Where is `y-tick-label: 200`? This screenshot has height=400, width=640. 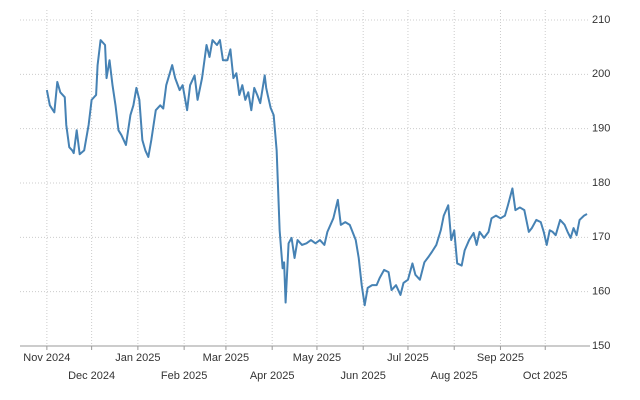
y-tick-label: 200 is located at coordinates (601, 74).